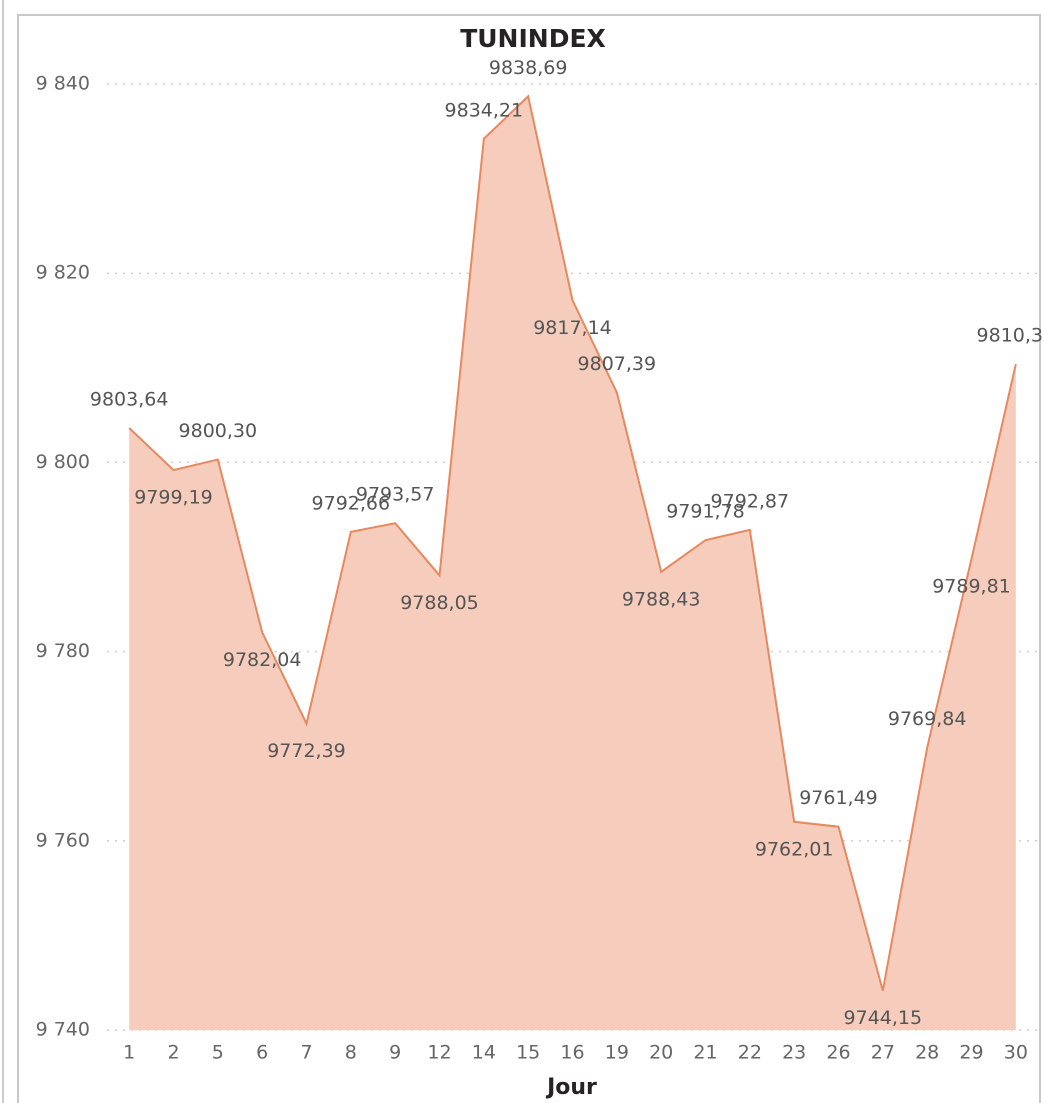  I want to click on data-label: 9834,21, so click(484, 110).